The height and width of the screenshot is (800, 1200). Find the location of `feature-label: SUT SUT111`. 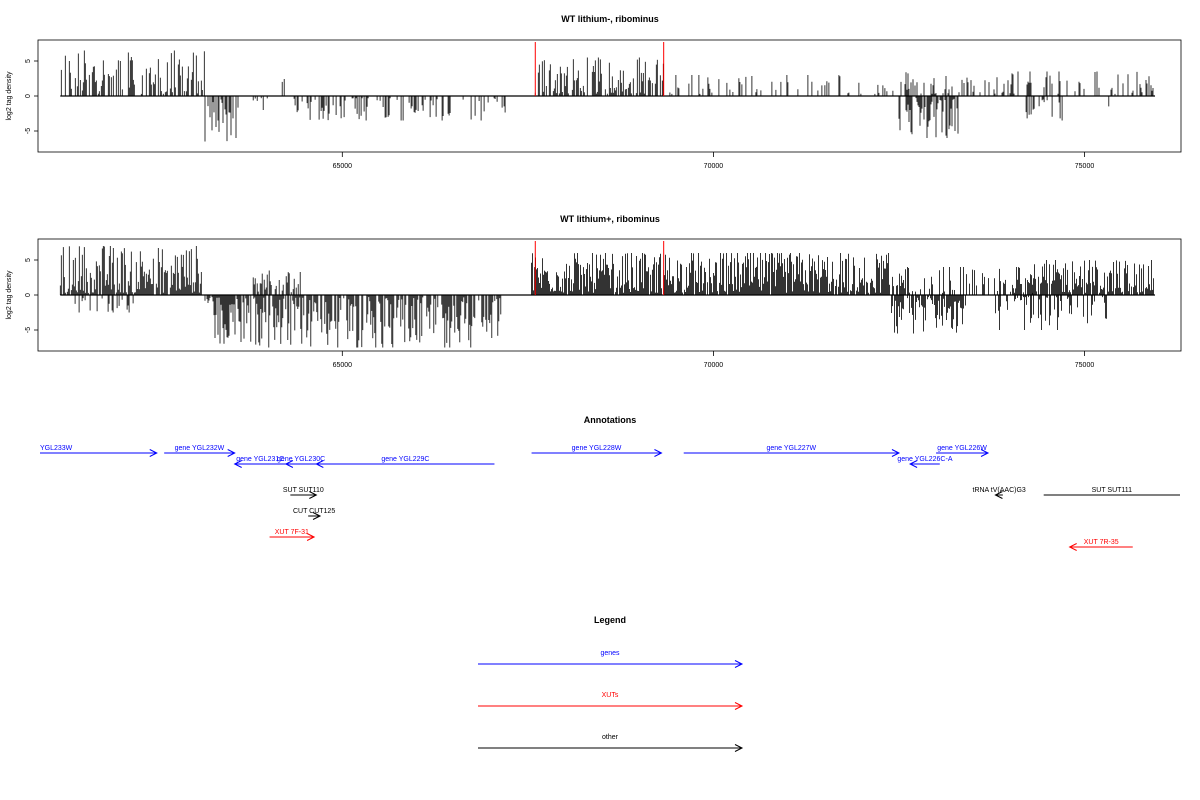

feature-label: SUT SUT111 is located at coordinates (1112, 490).